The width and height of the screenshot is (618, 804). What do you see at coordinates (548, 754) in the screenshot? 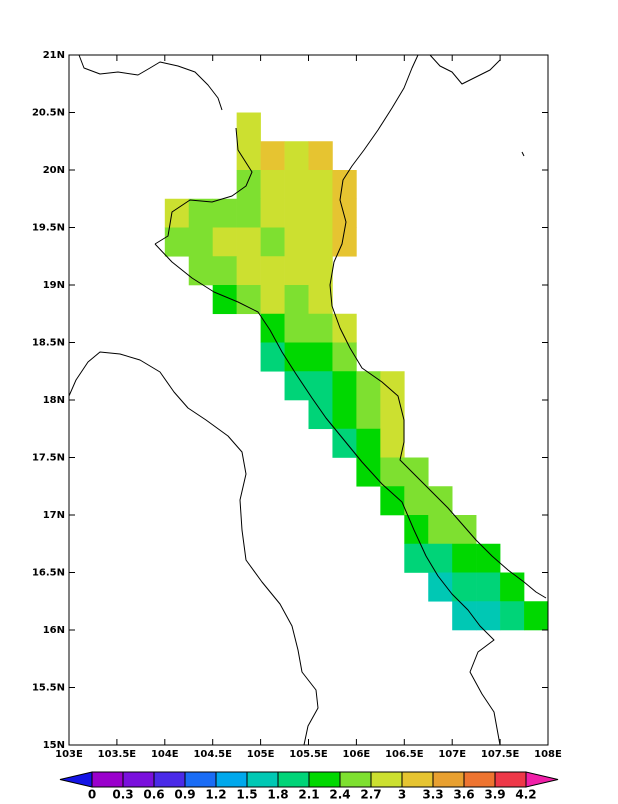
I see `x-tick-label: 108E` at bounding box center [548, 754].